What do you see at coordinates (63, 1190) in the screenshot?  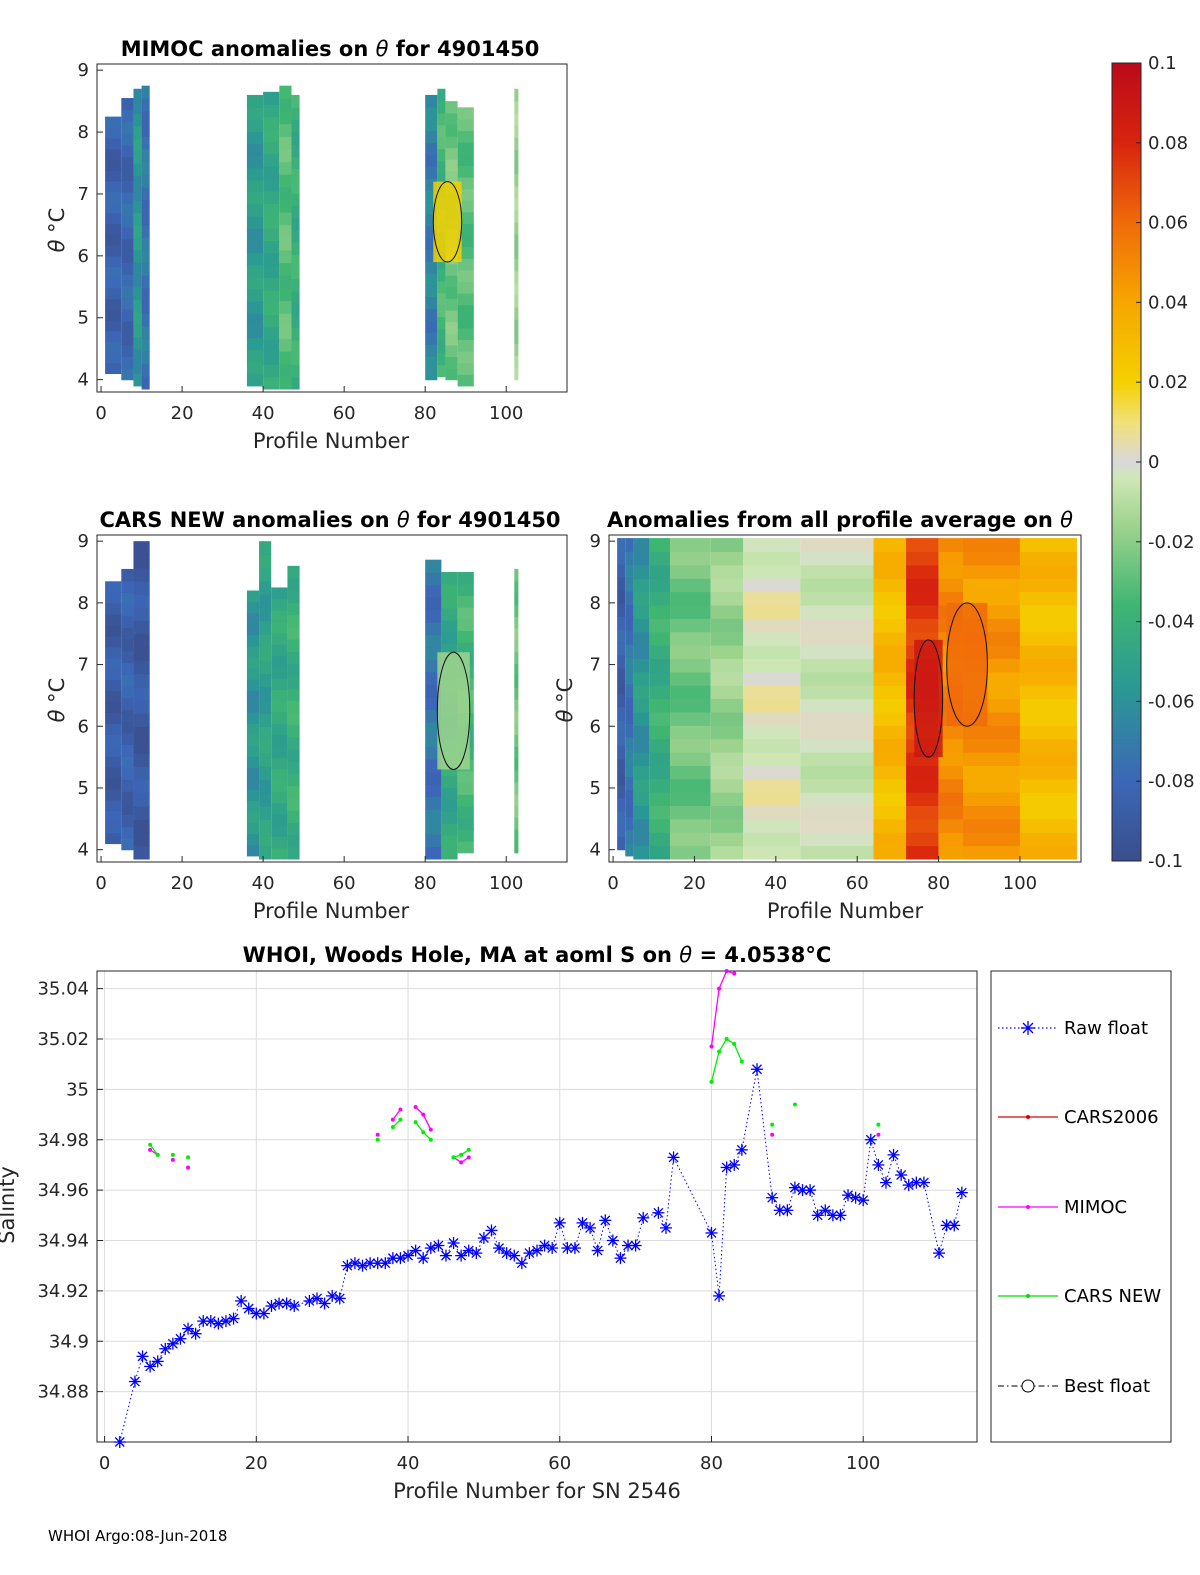 I see `chart4-ytick-label: 34.96` at bounding box center [63, 1190].